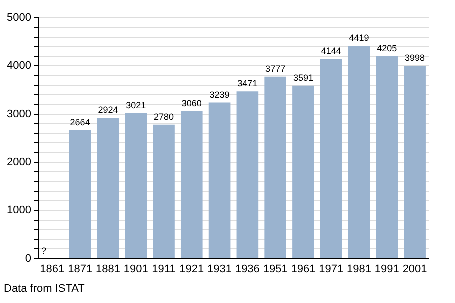  What do you see at coordinates (136, 269) in the screenshot?
I see `x-tick-label: 1901` at bounding box center [136, 269].